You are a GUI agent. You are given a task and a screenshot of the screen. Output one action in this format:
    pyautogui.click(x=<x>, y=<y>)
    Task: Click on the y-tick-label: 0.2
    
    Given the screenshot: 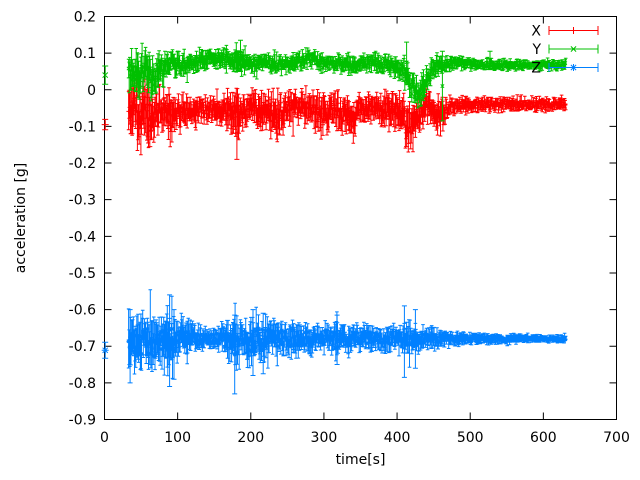 What is the action you would take?
    pyautogui.click(x=85, y=18)
    